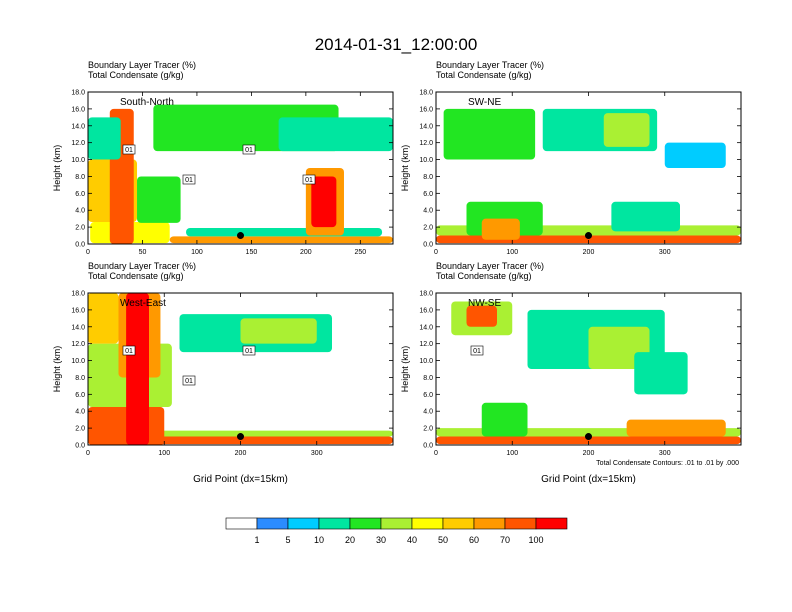 The height and width of the screenshot is (612, 792). What do you see at coordinates (256, 540) in the screenshot?
I see `colorbar-label: 1` at bounding box center [256, 540].